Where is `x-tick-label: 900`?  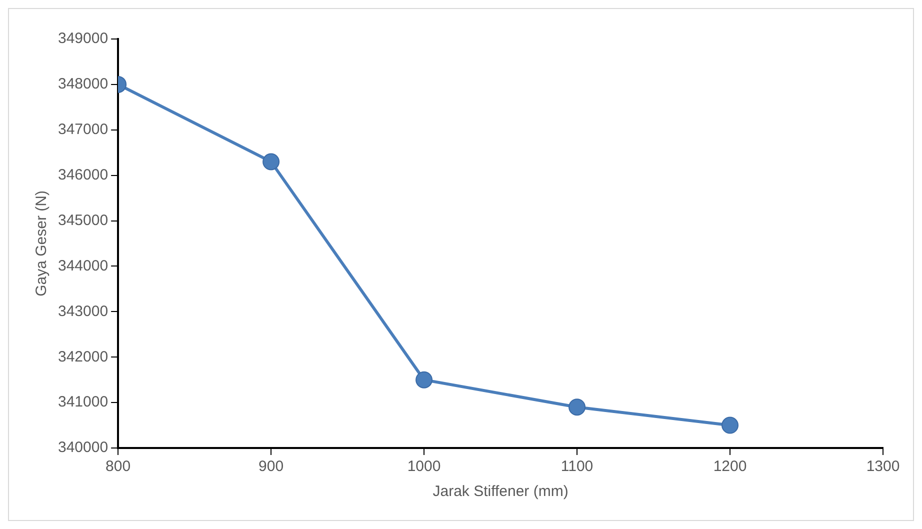
x-tick-label: 900 is located at coordinates (271, 467).